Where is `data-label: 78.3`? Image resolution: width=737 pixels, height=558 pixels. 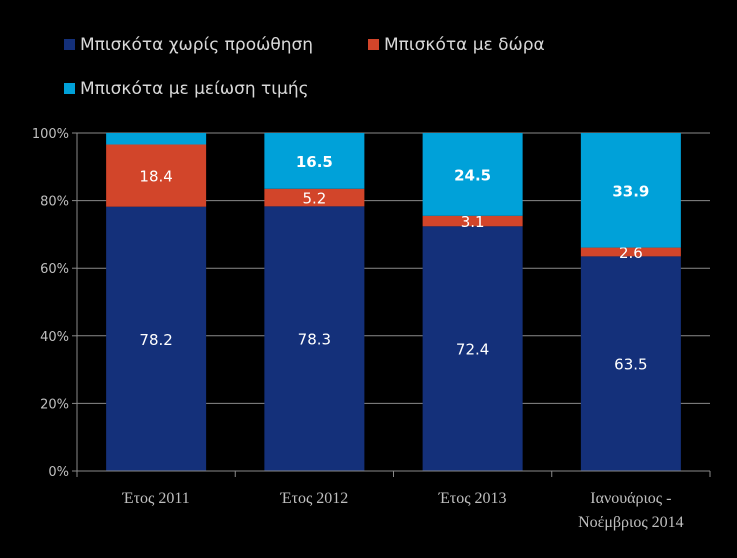 data-label: 78.3 is located at coordinates (314, 340).